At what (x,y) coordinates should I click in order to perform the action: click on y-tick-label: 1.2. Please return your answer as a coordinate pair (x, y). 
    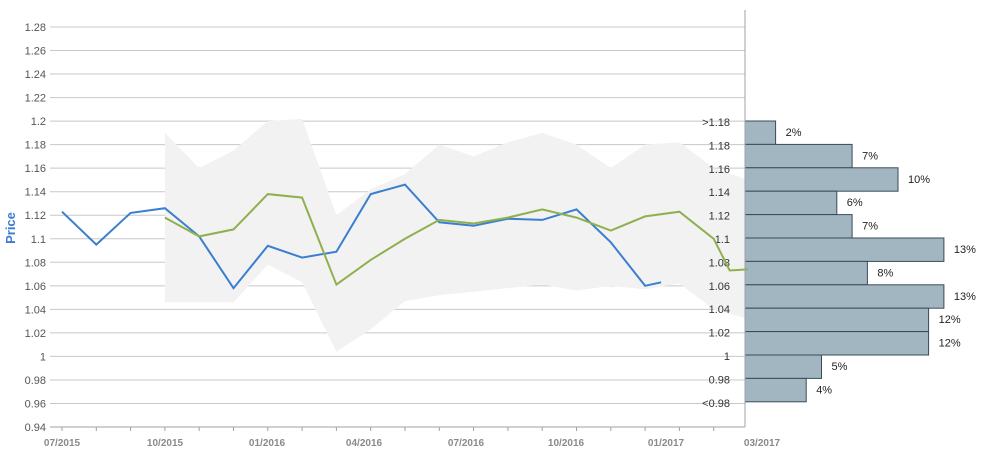
    Looking at the image, I should click on (38, 122).